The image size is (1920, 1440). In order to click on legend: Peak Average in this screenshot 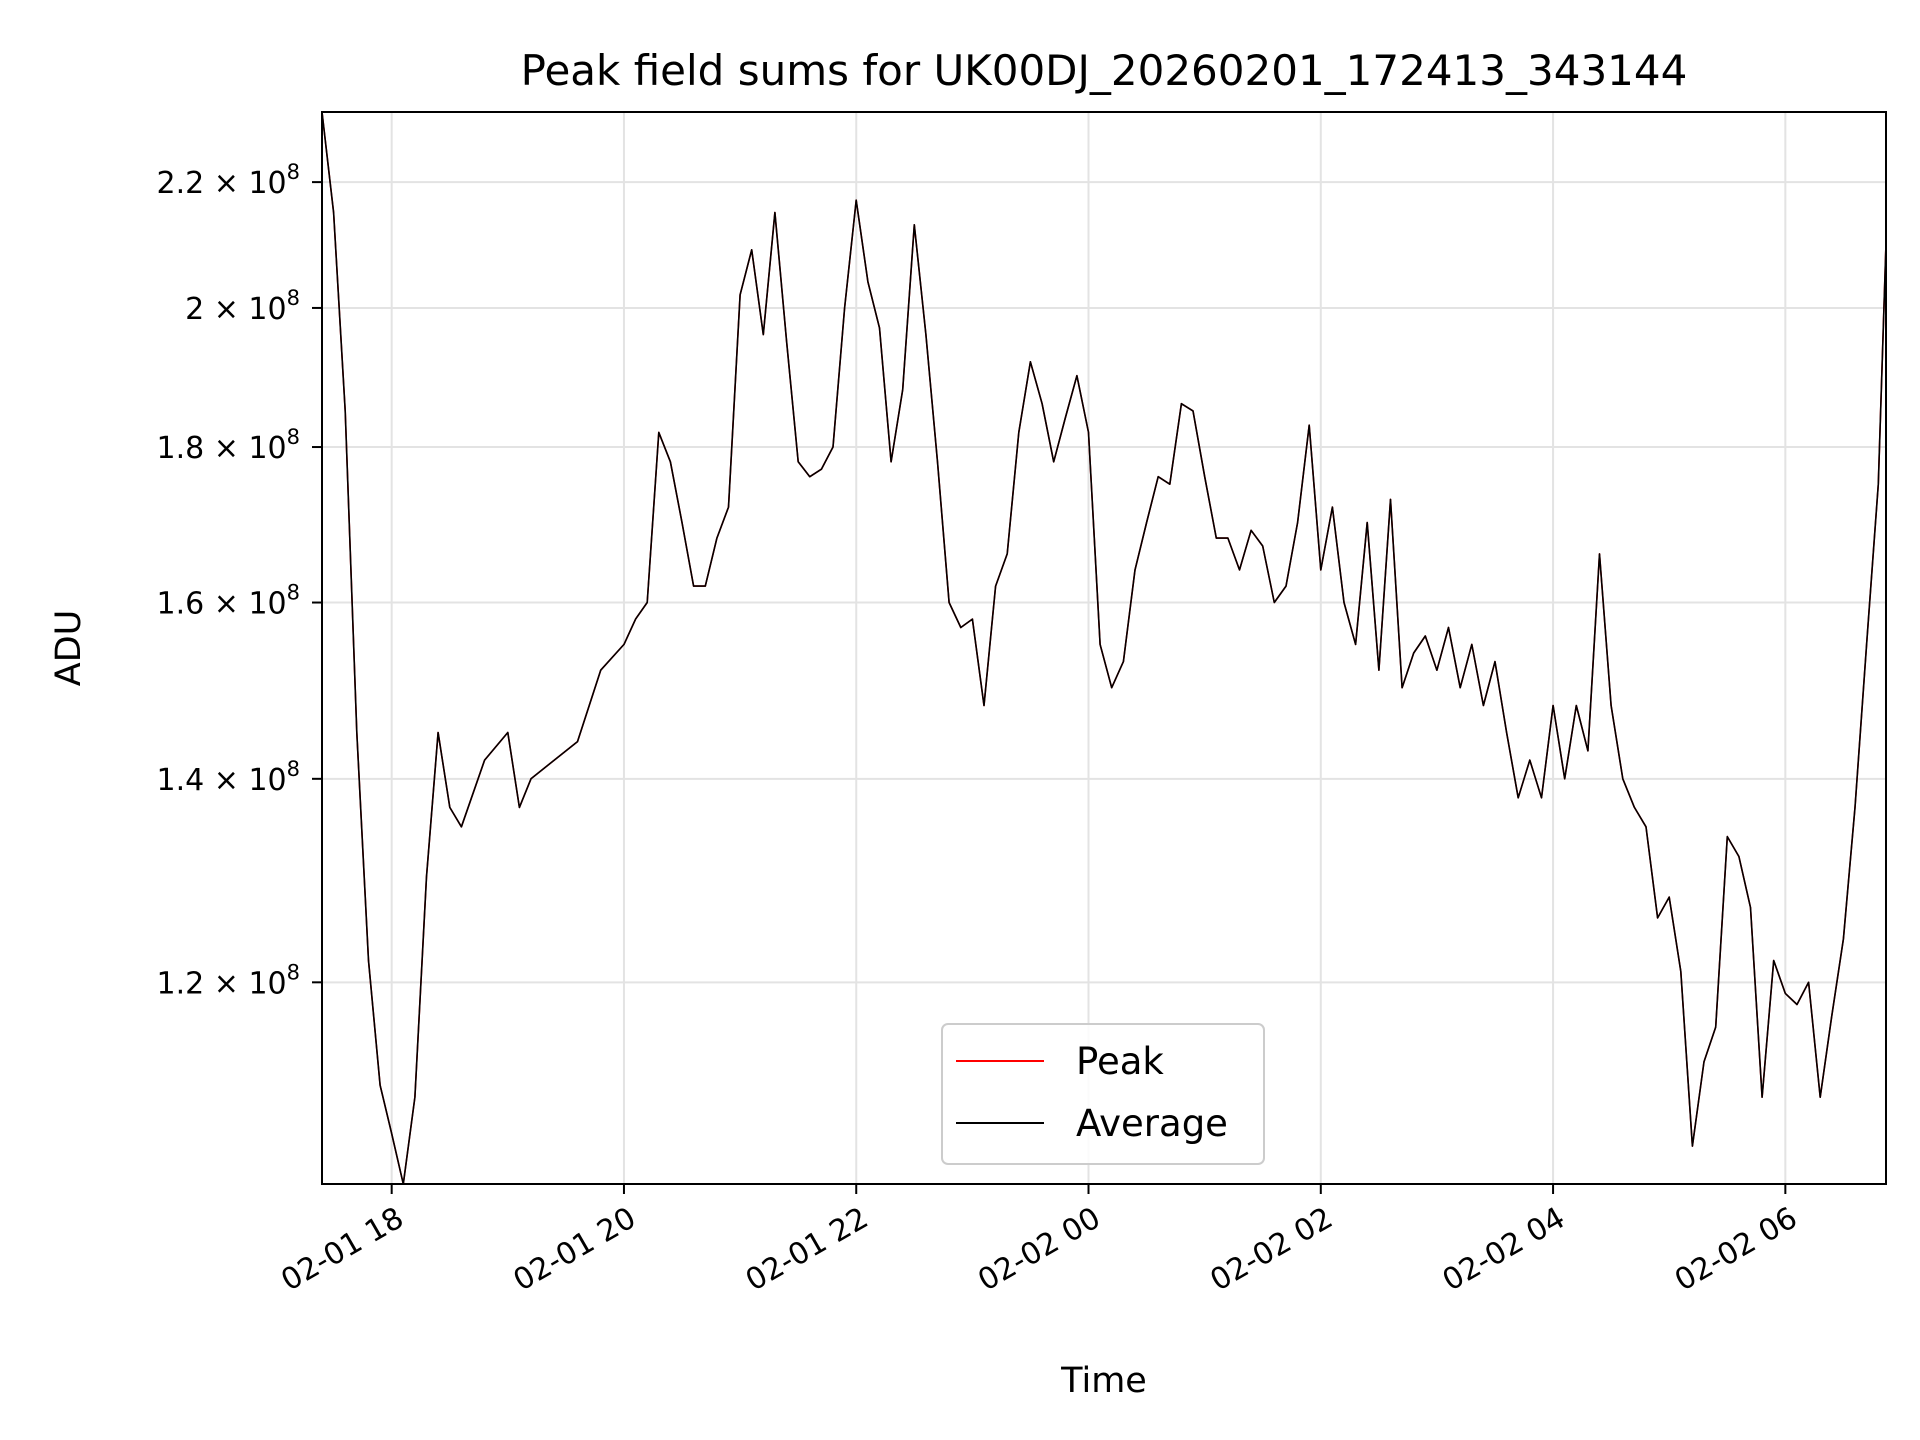, I will do `click(1103, 1094)`.